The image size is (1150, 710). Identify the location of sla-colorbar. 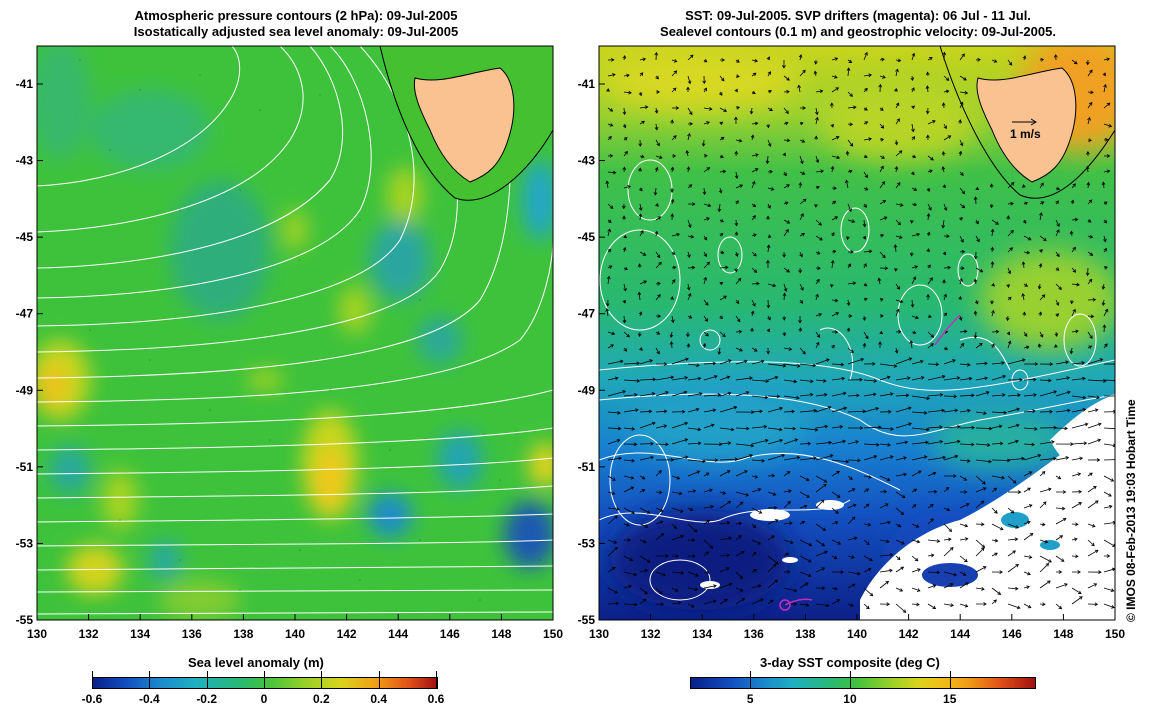
(265, 683).